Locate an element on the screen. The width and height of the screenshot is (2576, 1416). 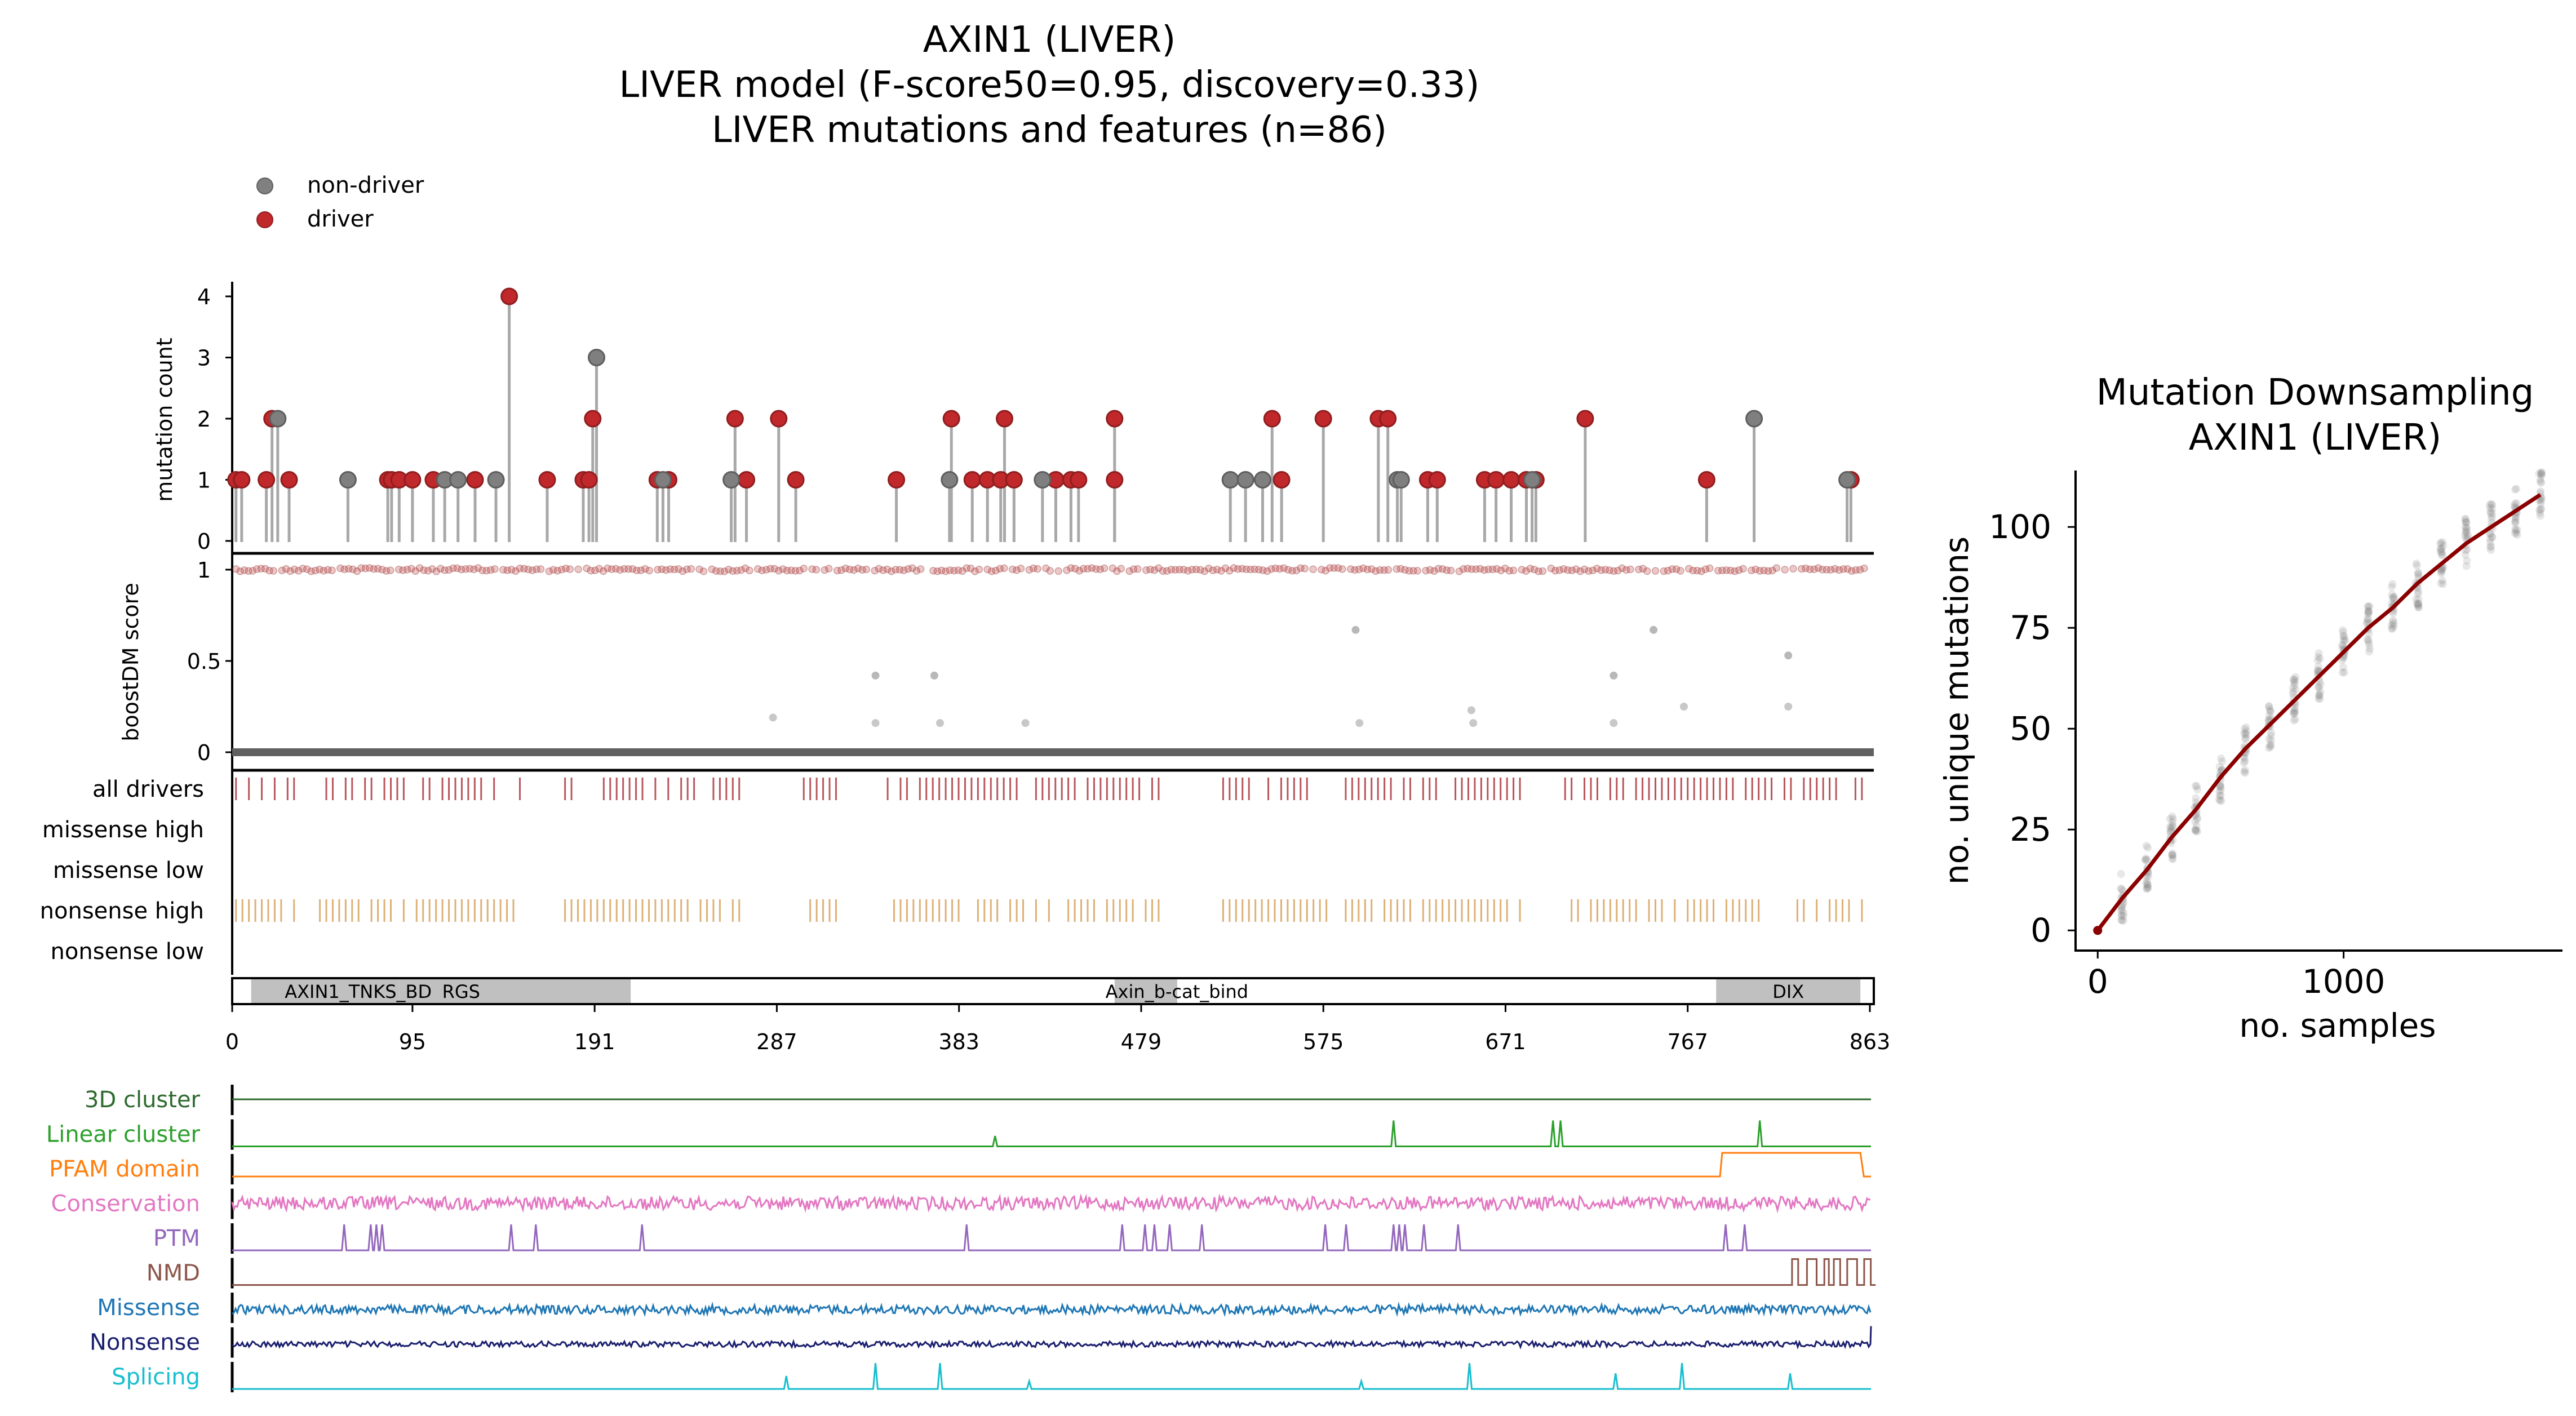
track-label-nonsense-low: nonsense low is located at coordinates (127, 952).